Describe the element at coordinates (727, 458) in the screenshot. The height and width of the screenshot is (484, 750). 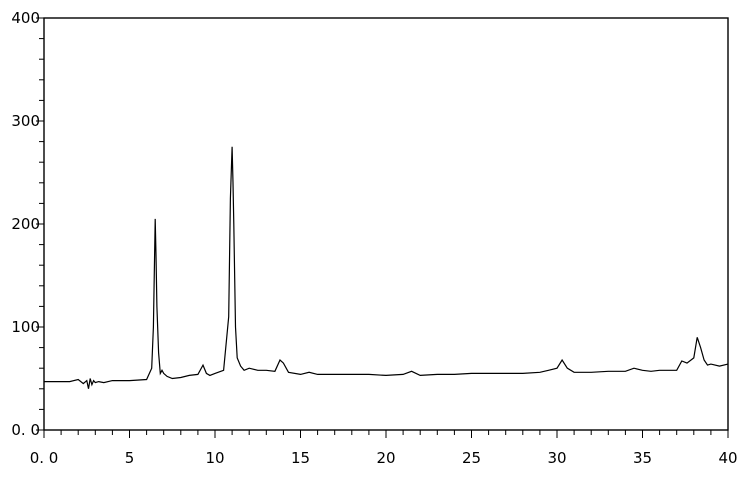
I see `x-tick-label: 40` at that location.